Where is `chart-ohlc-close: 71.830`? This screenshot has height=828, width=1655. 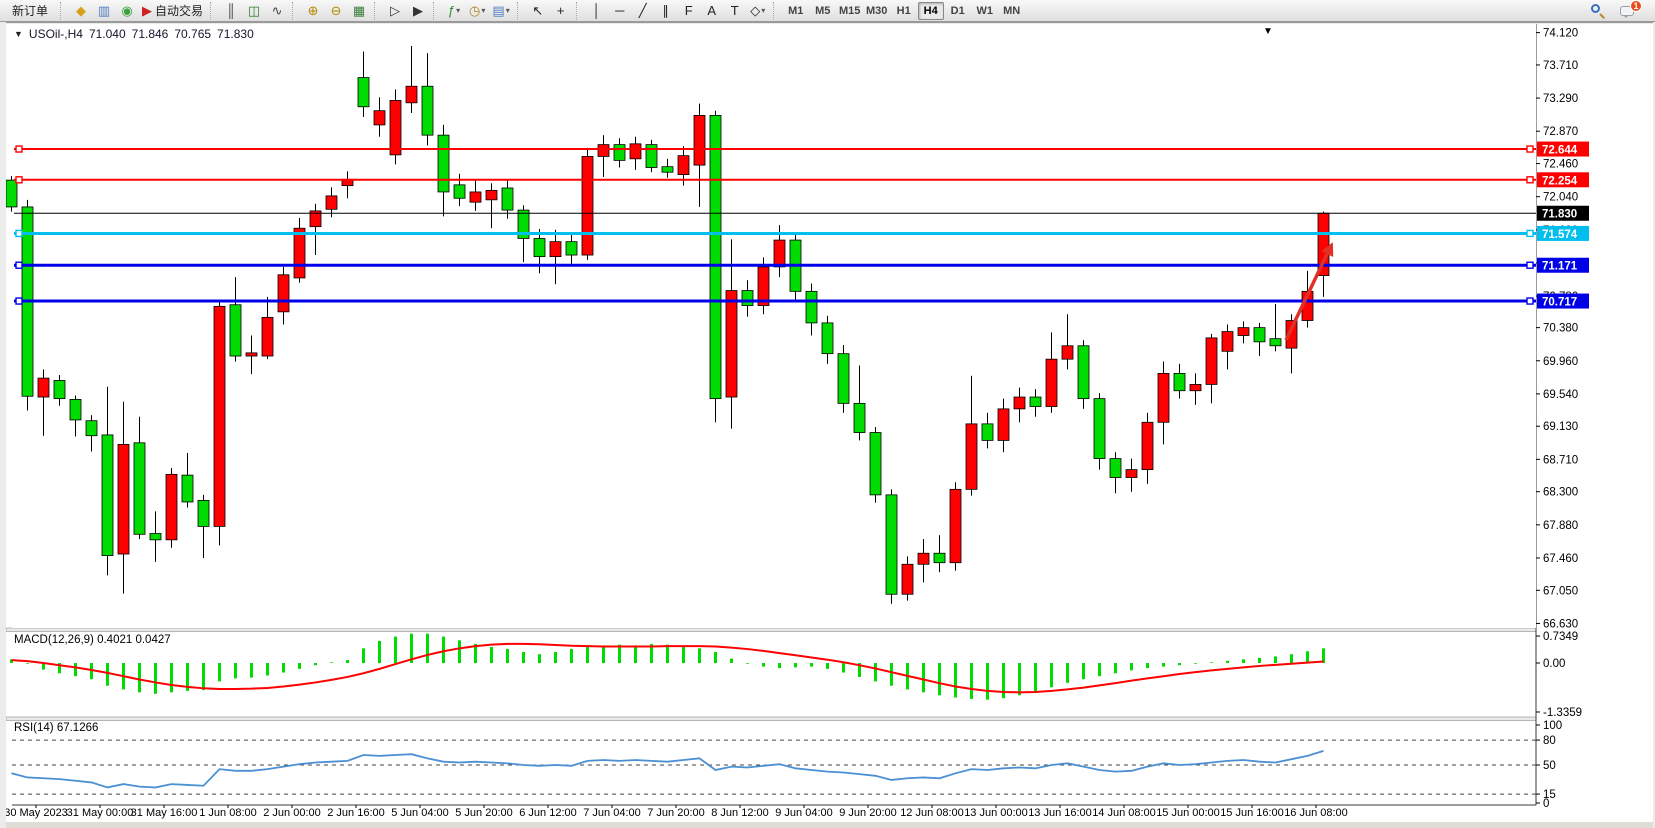 chart-ohlc-close: 71.830 is located at coordinates (235, 34).